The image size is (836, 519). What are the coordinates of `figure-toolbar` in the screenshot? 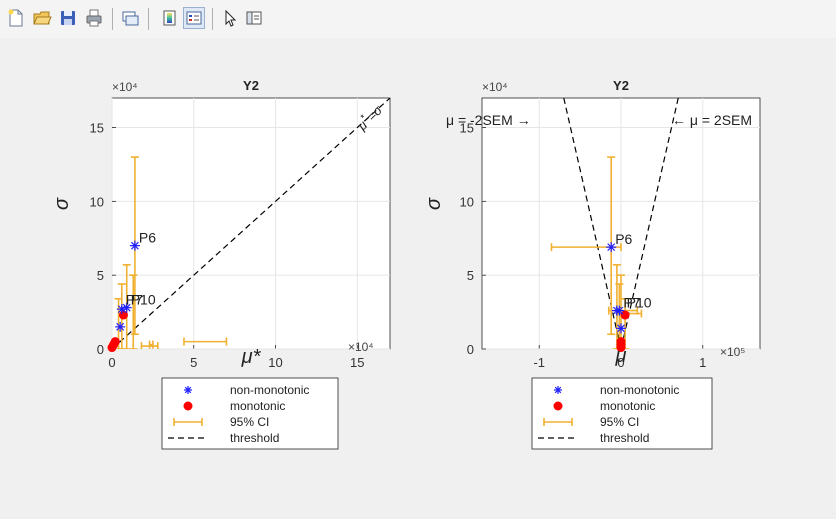 It's located at (418, 19).